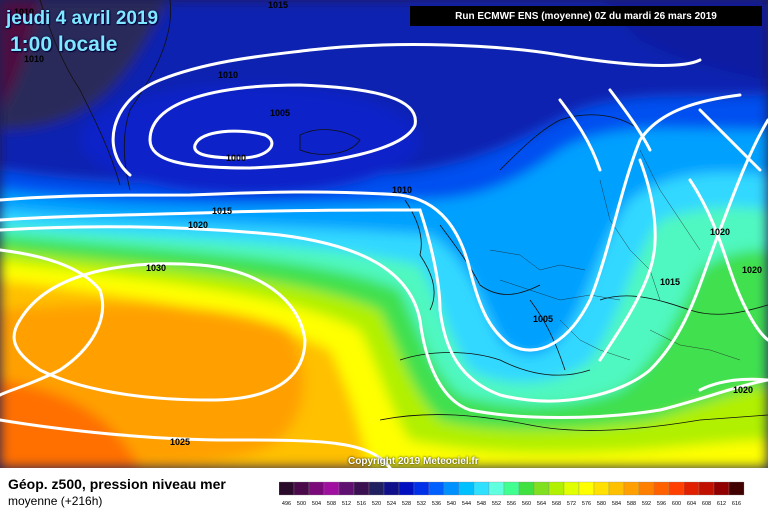 This screenshot has height=512, width=768. I want to click on chart-subtitle: moyenne (+216h), so click(55, 501).